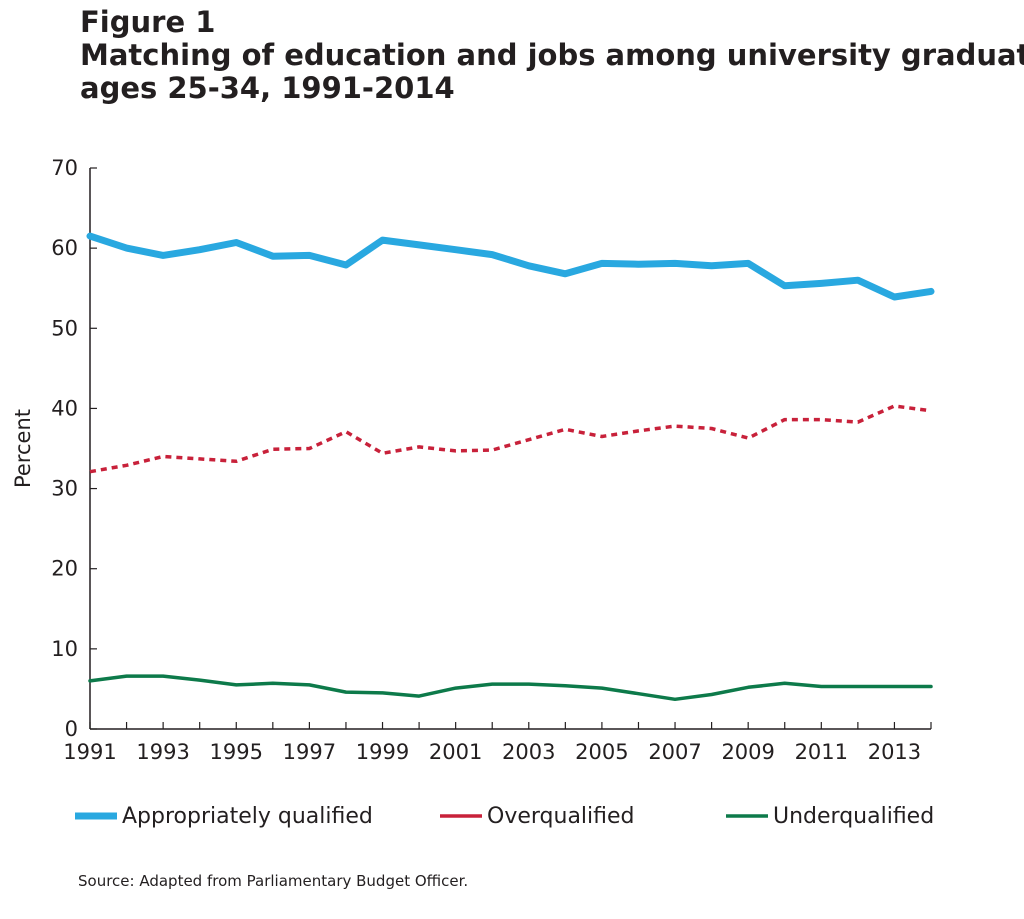 The image size is (1024, 919). What do you see at coordinates (528, 752) in the screenshot?
I see `x-tick-label-2003: 2003` at bounding box center [528, 752].